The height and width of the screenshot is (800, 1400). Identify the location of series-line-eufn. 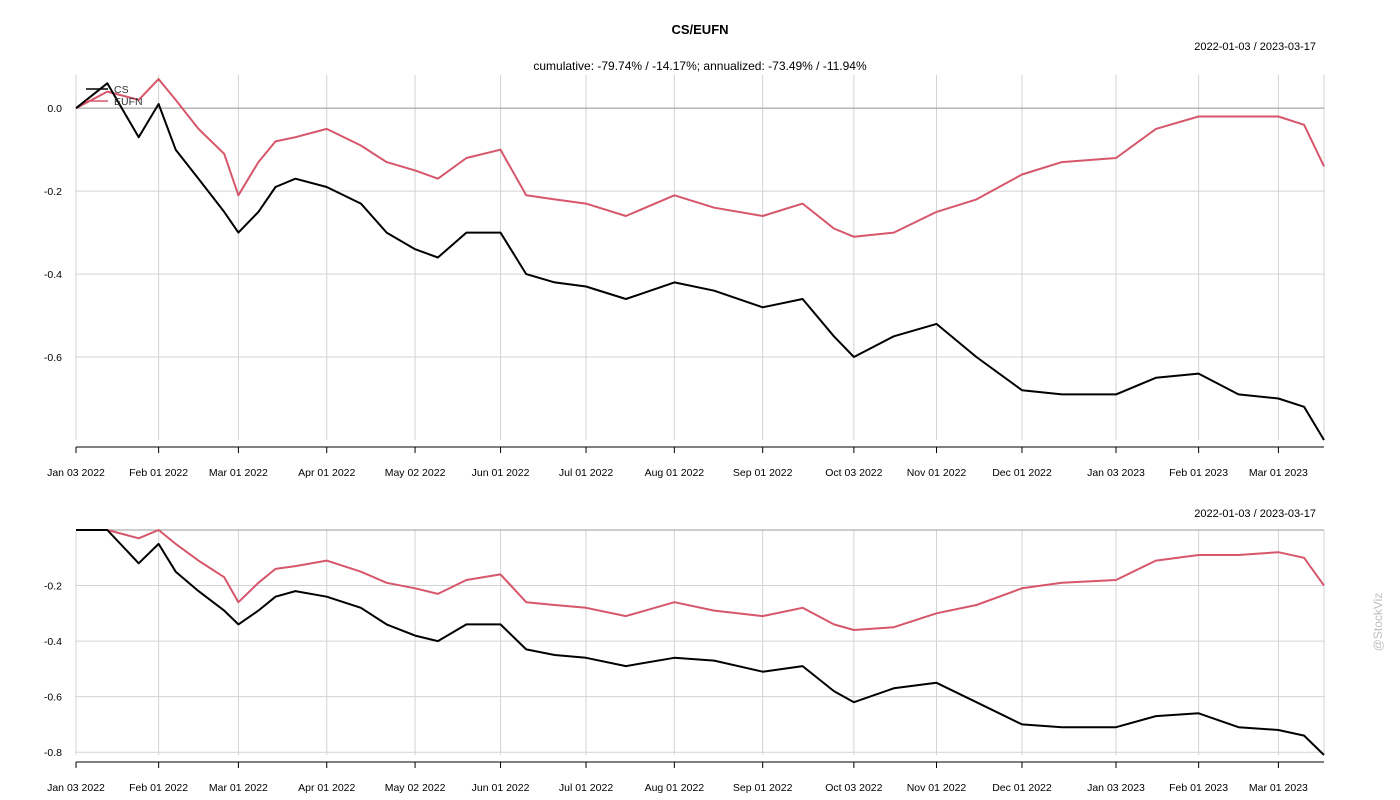
(700, 580).